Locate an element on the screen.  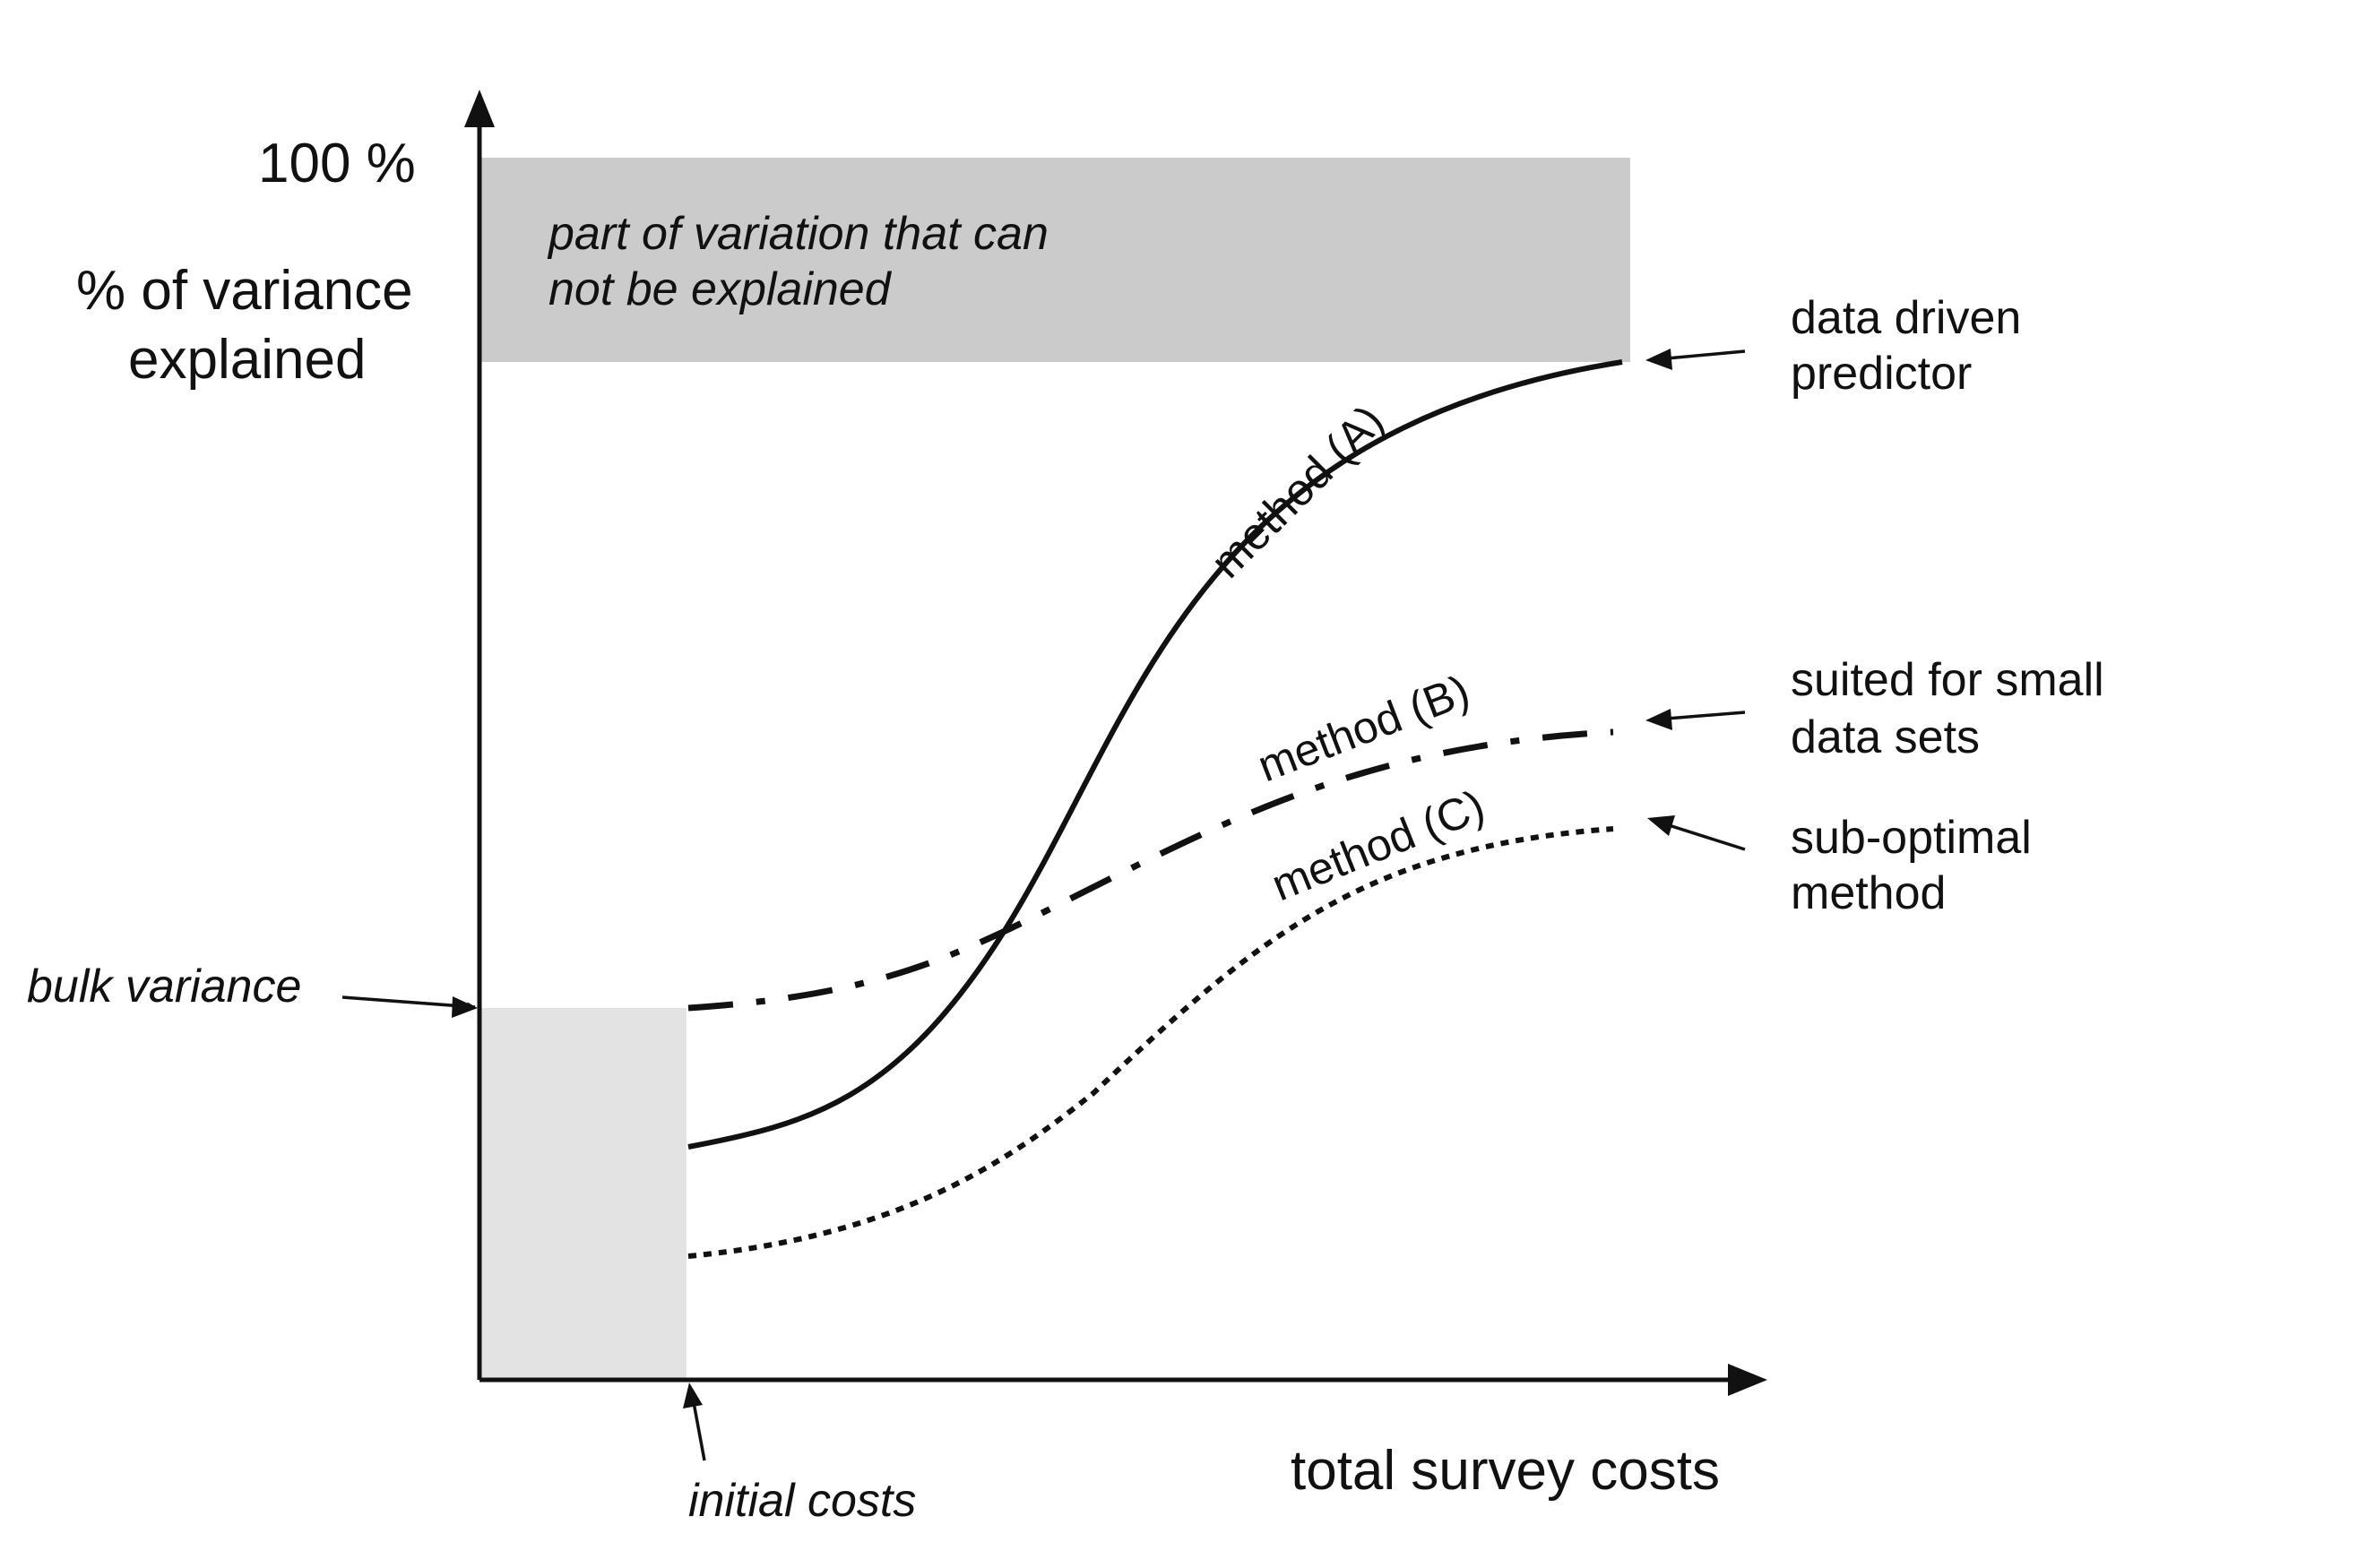
x-axis-title: total survey costs is located at coordinates (1505, 1471).